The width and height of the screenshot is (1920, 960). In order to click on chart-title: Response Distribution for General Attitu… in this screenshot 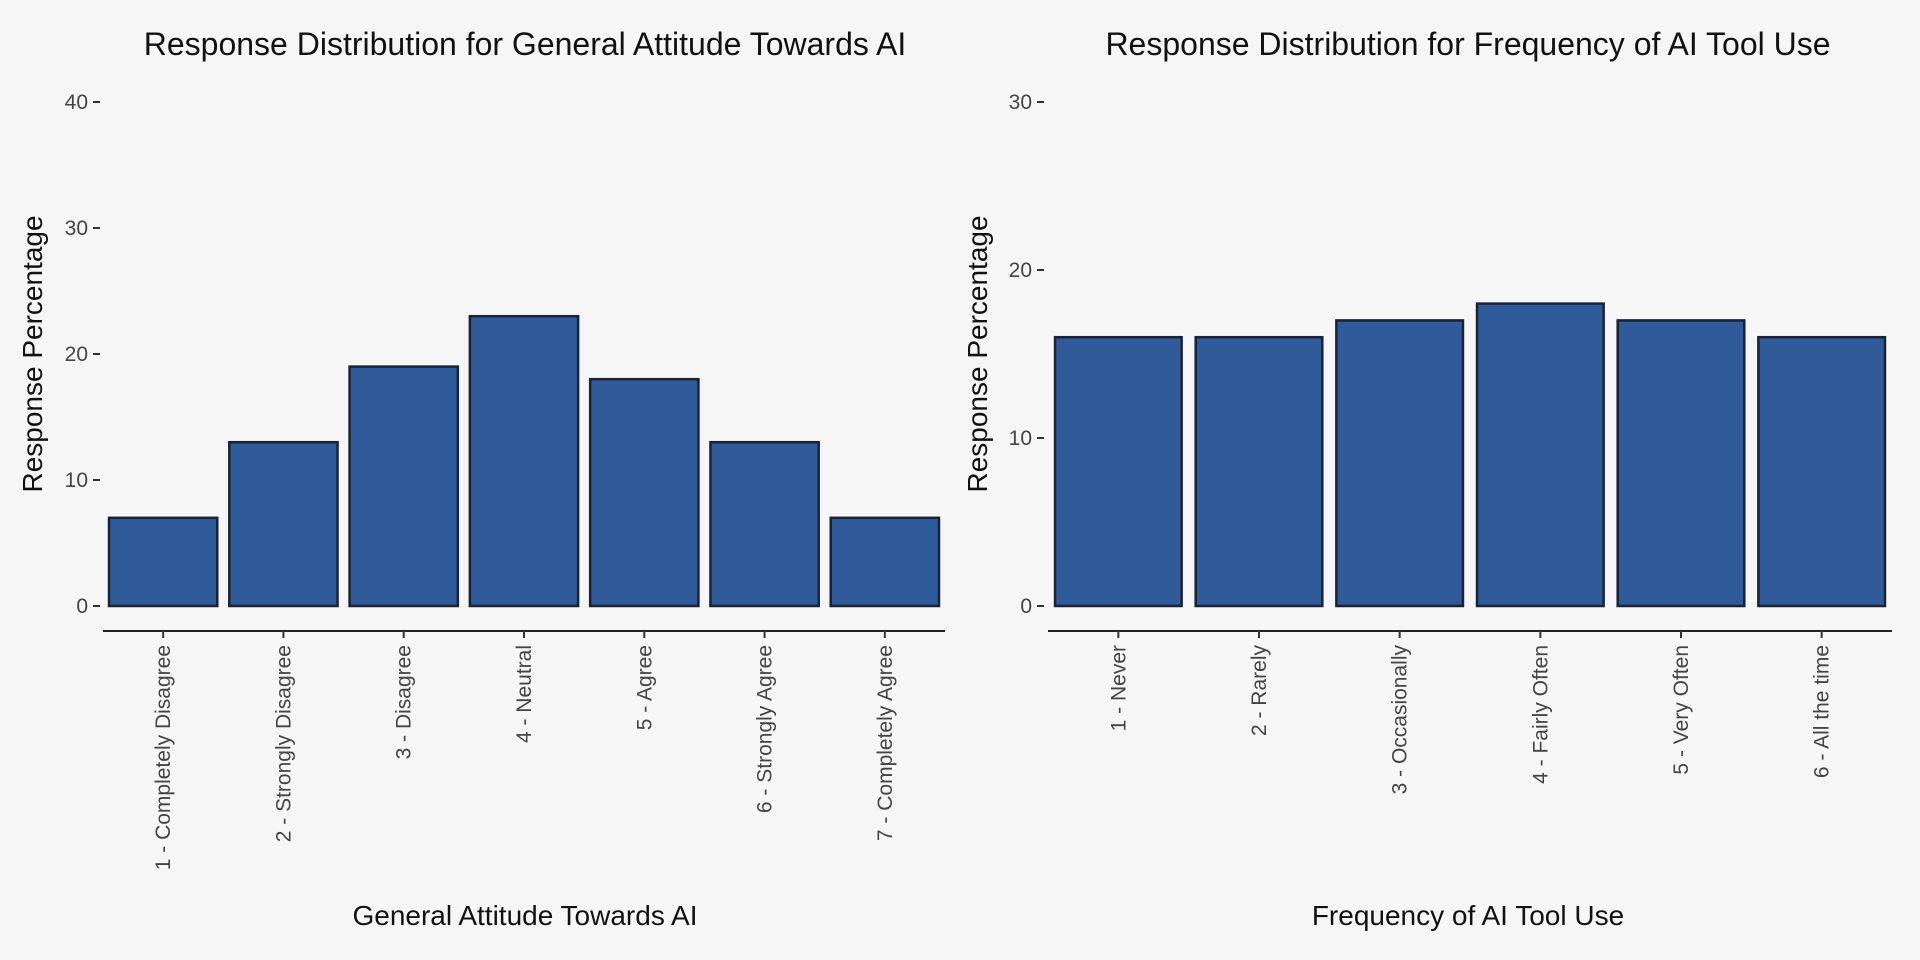, I will do `click(525, 44)`.